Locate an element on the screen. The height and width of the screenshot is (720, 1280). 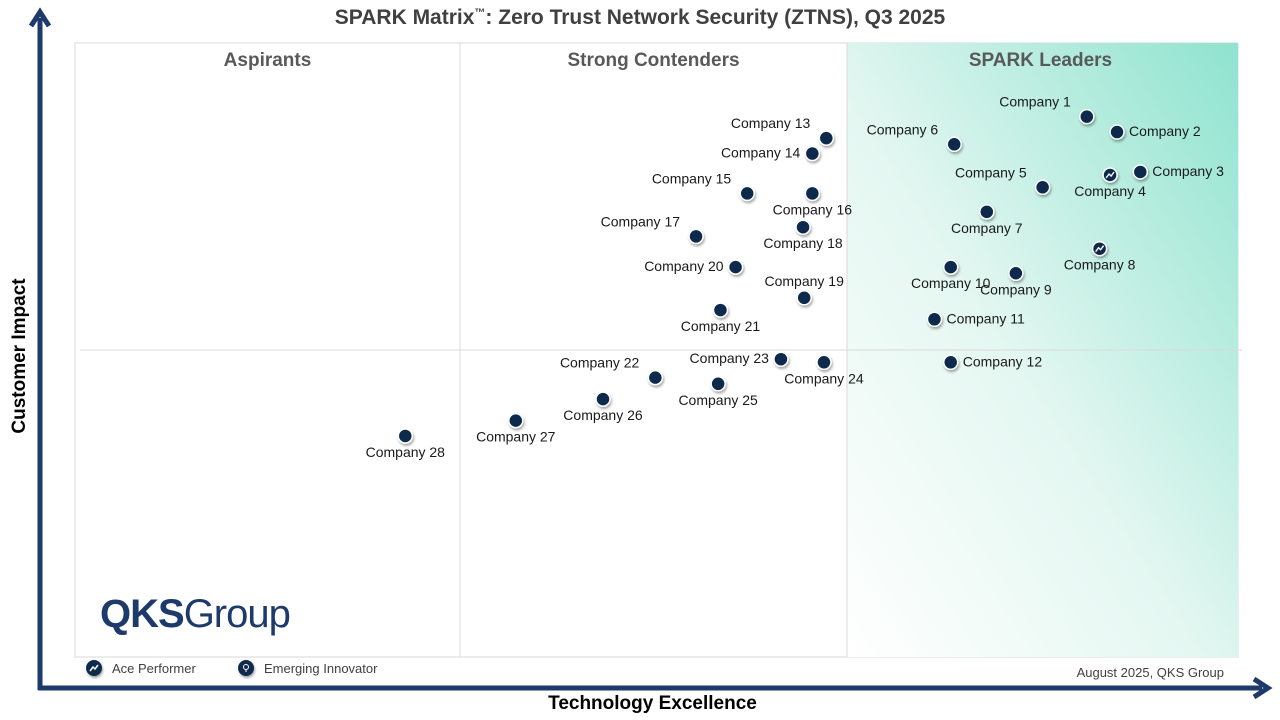
data-point: Company 20 is located at coordinates (694, 266).